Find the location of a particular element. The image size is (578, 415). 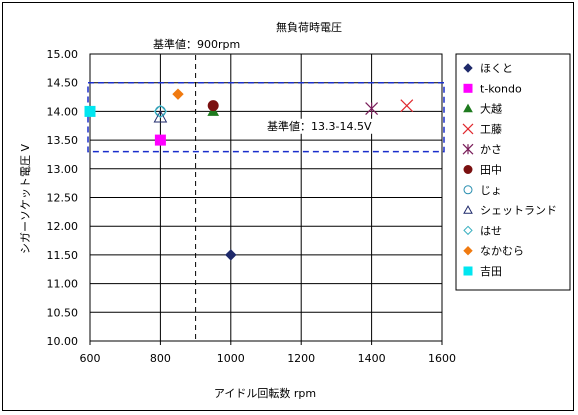

x-tick-label: 1400 is located at coordinates (372, 358).